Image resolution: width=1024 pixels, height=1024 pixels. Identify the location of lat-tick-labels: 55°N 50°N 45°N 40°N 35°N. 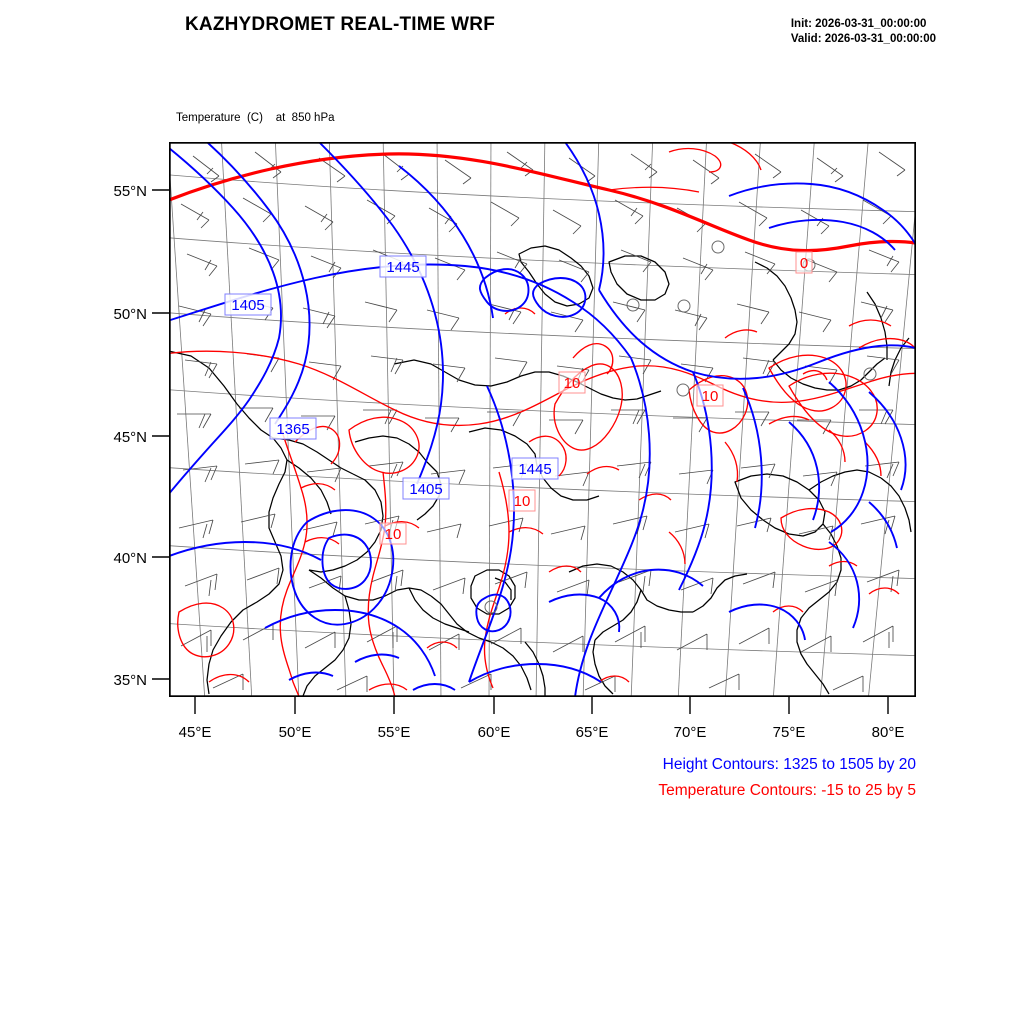
(130, 436).